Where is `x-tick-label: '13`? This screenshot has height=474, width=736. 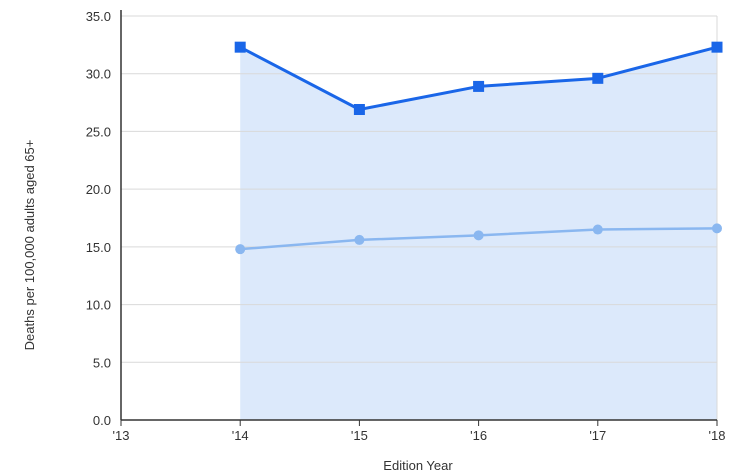
x-tick-label: '13 is located at coordinates (121, 435).